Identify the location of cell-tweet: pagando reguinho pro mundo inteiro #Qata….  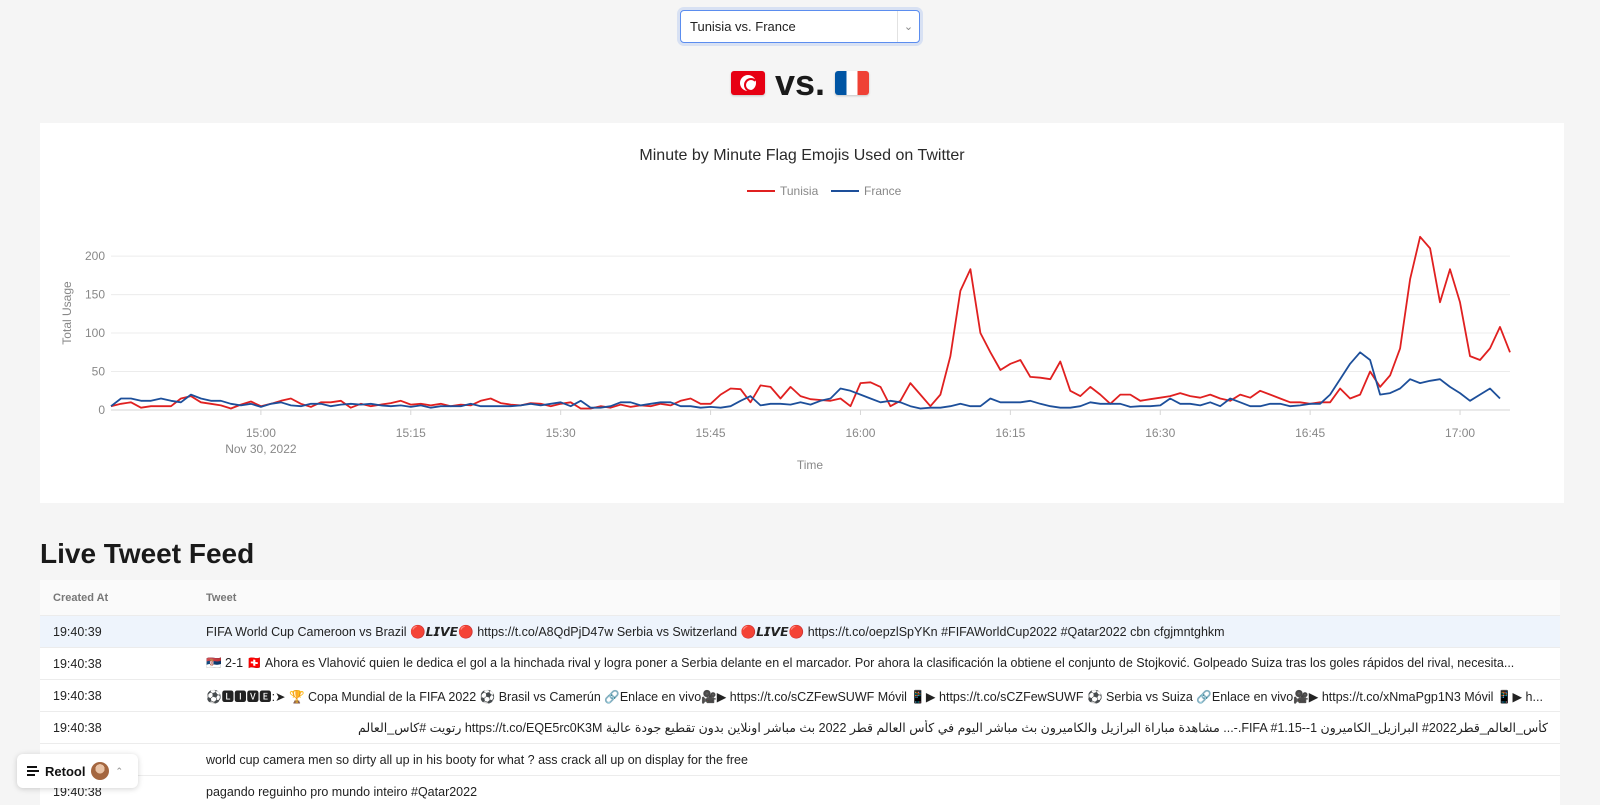
(342, 791).